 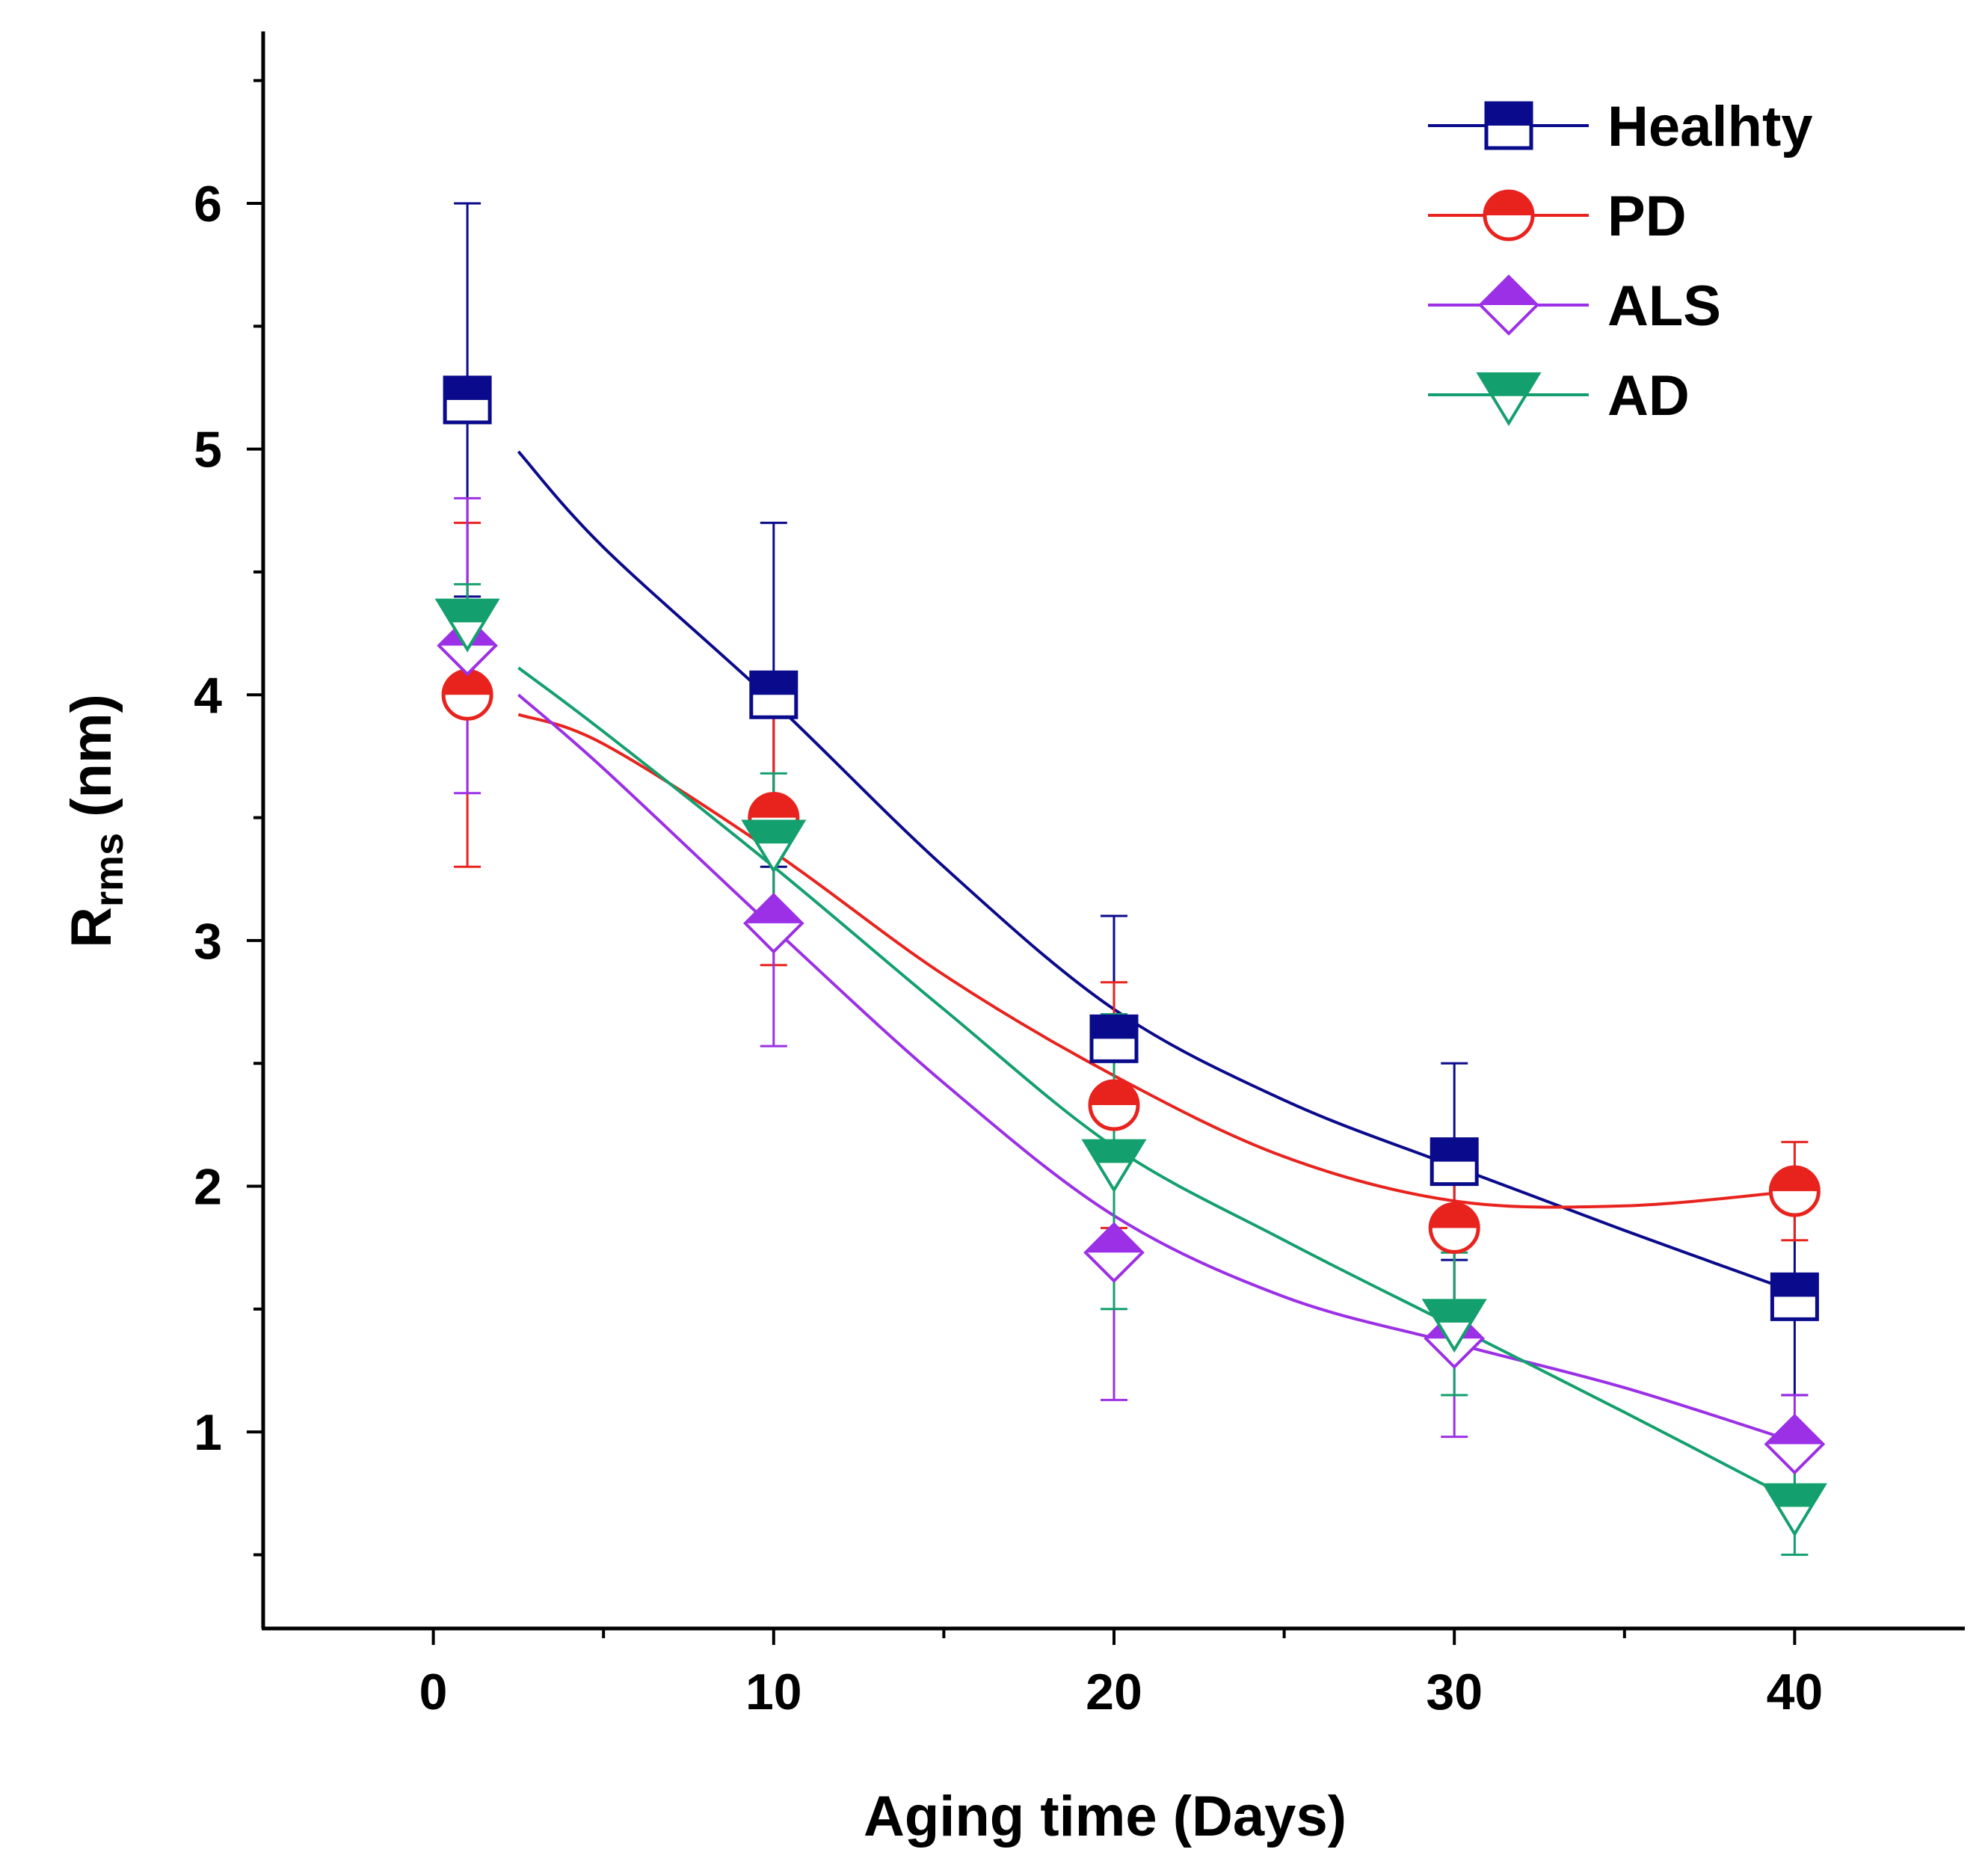 What do you see at coordinates (774, 1692) in the screenshot?
I see `x-tick-label: 10` at bounding box center [774, 1692].